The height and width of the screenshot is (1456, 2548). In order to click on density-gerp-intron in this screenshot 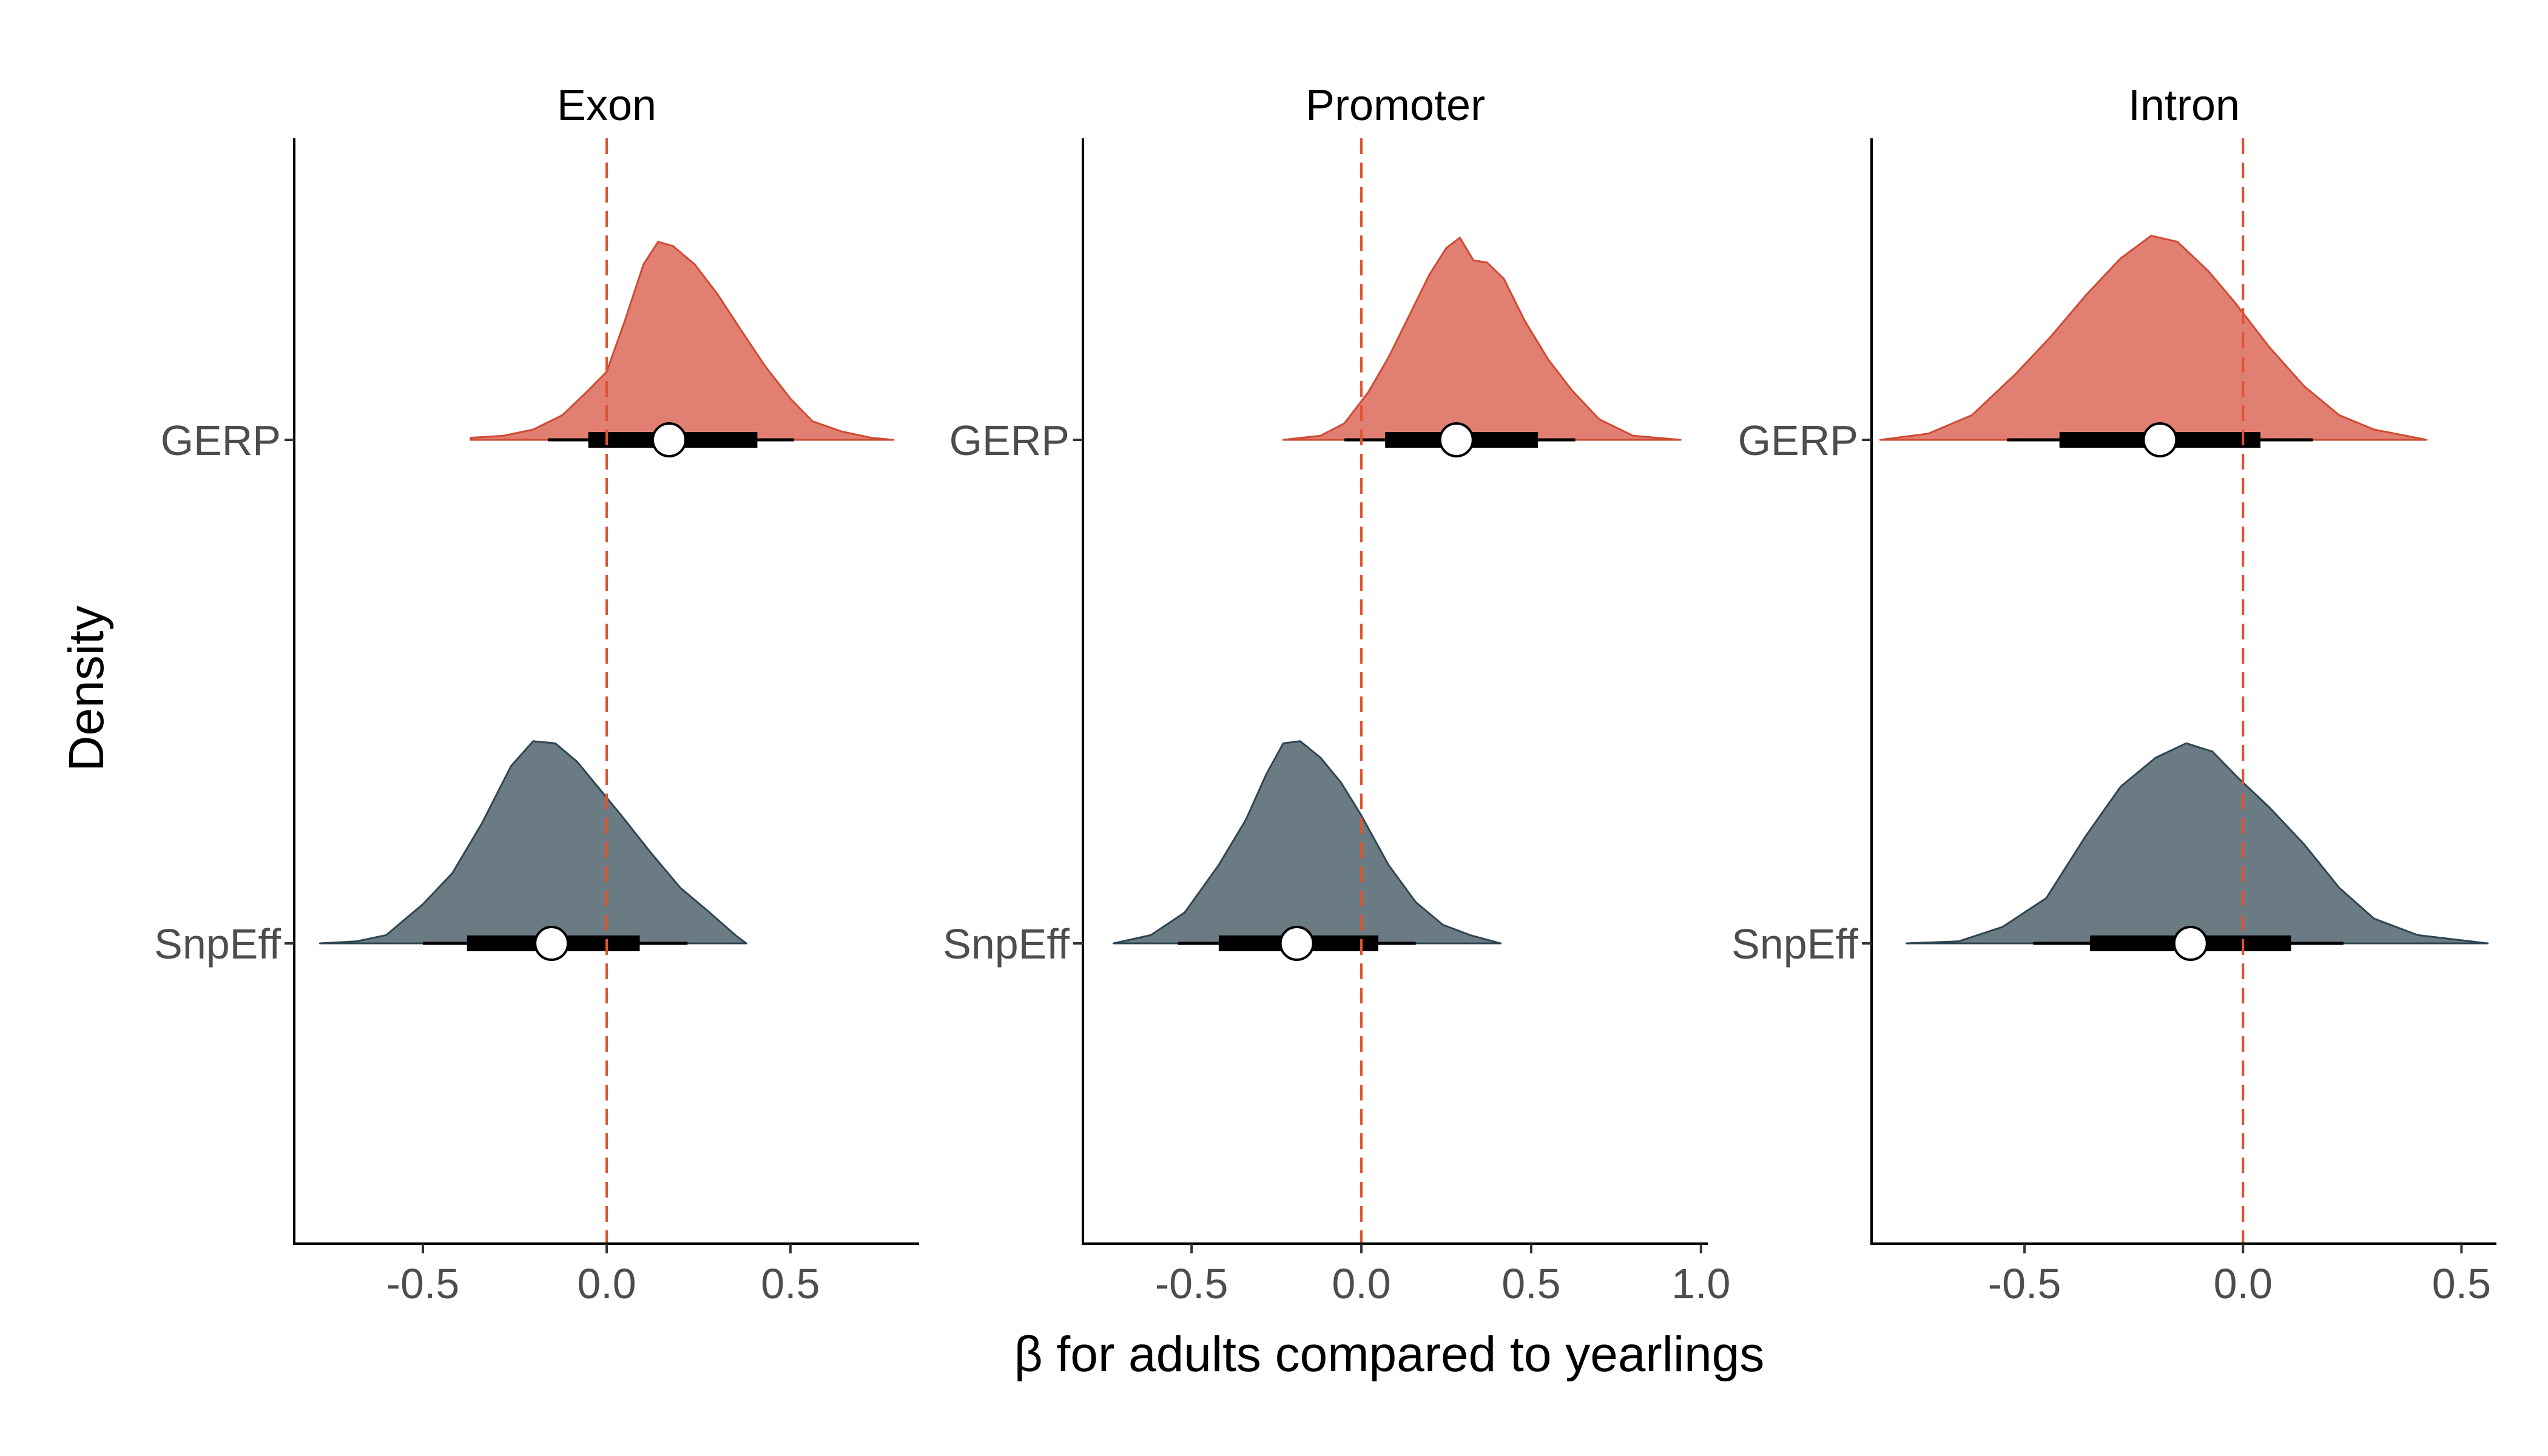, I will do `click(2153, 337)`.